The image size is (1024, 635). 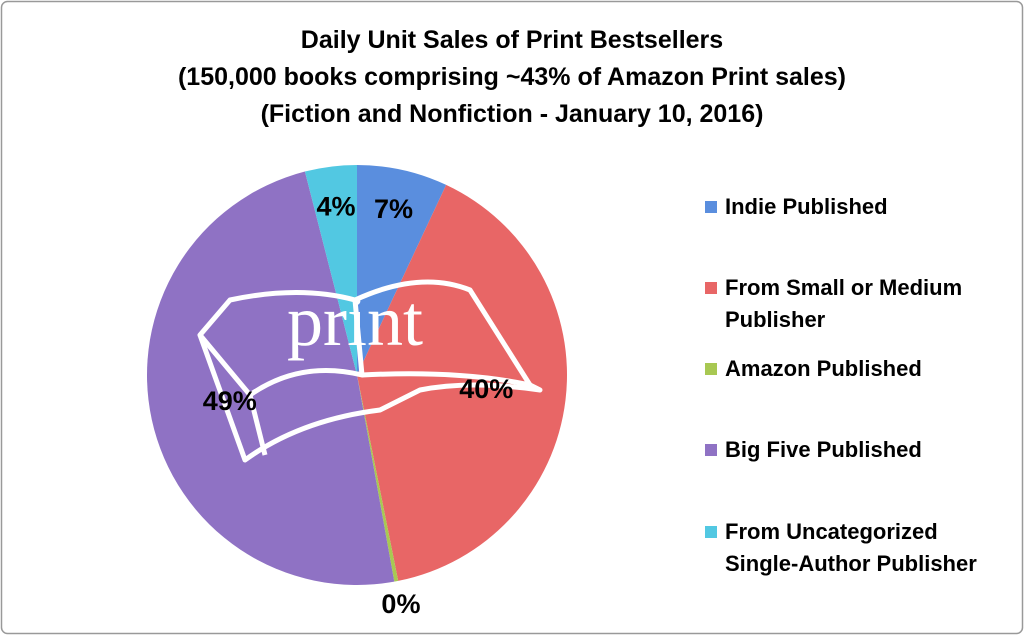 I want to click on data-label: 0%, so click(x=400, y=604).